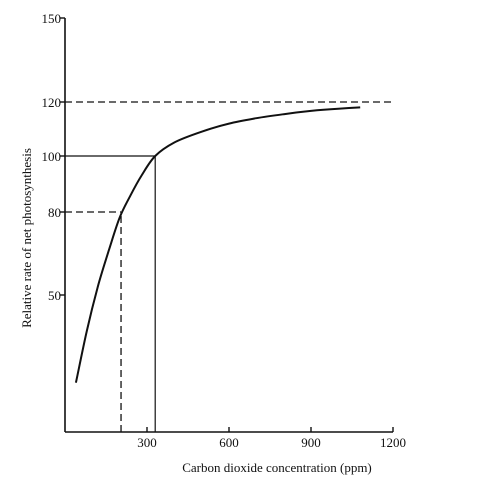  I want to click on y-axis-title: Relative rate of net photosynthesis, so click(26, 238).